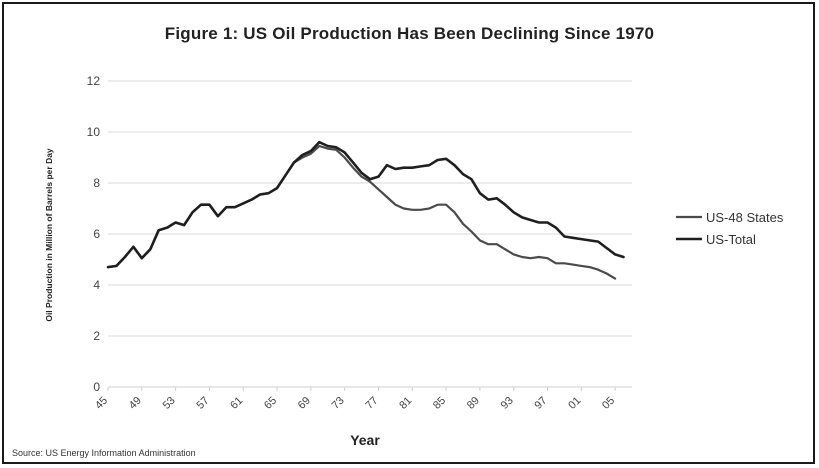  Describe the element at coordinates (94, 81) in the screenshot. I see `y-tick-label: 12` at that location.